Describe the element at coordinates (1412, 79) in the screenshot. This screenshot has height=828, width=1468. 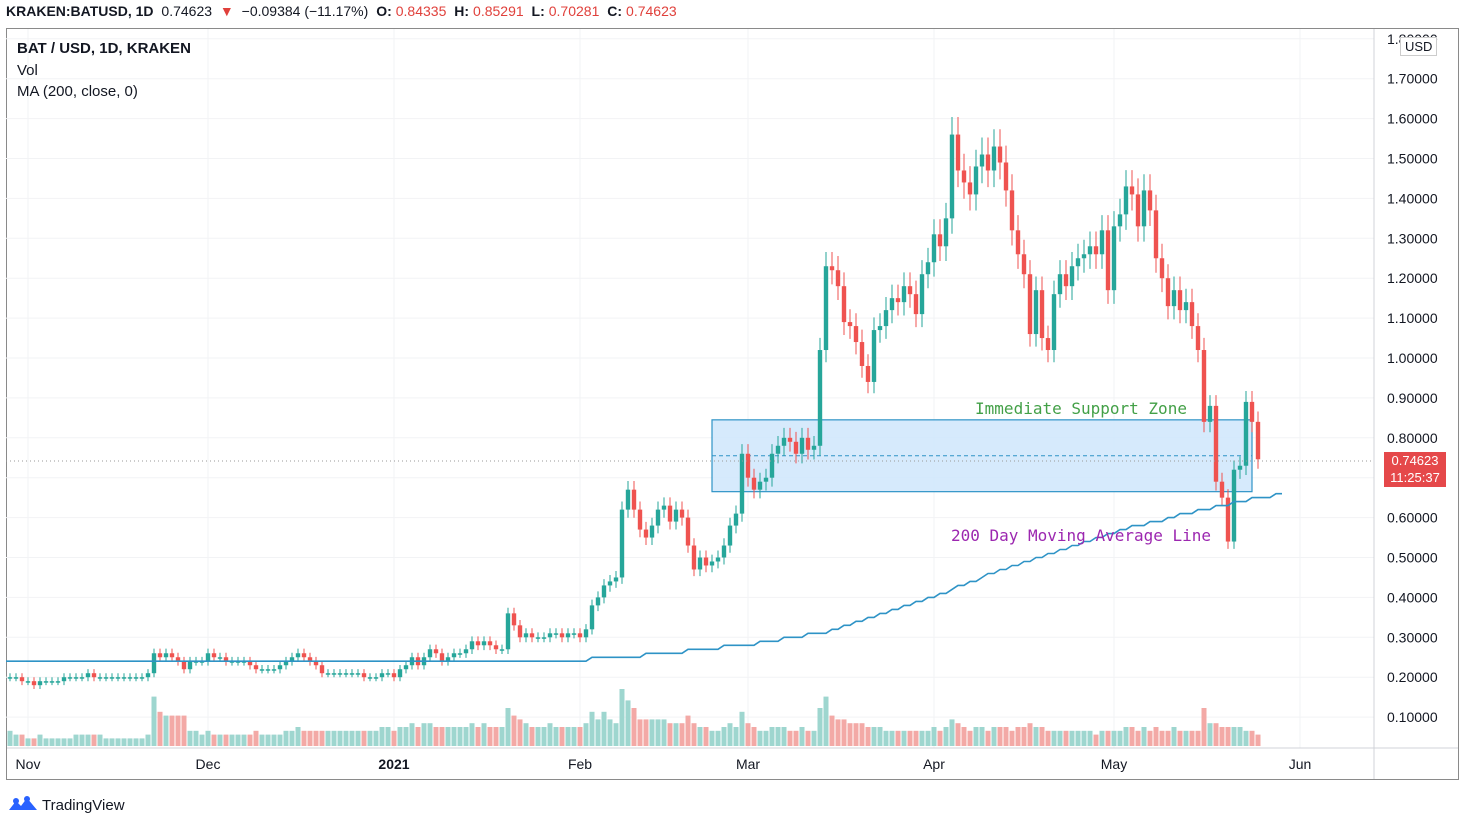
I see `price-tick-label: 1.70000` at that location.